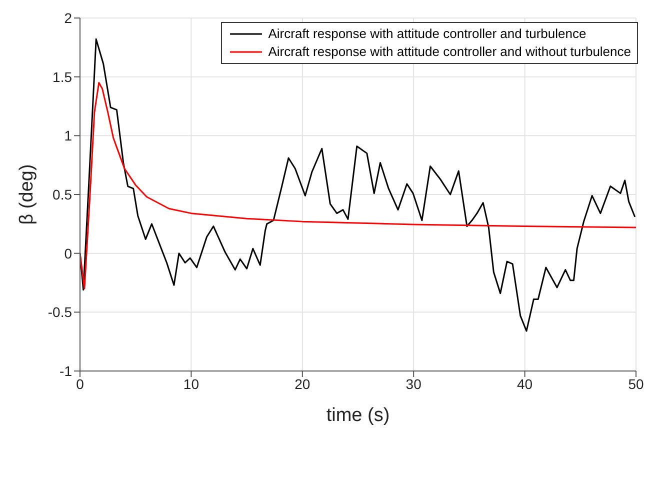 The height and width of the screenshot is (481, 658). I want to click on y-axis-title: β (deg), so click(27, 194).